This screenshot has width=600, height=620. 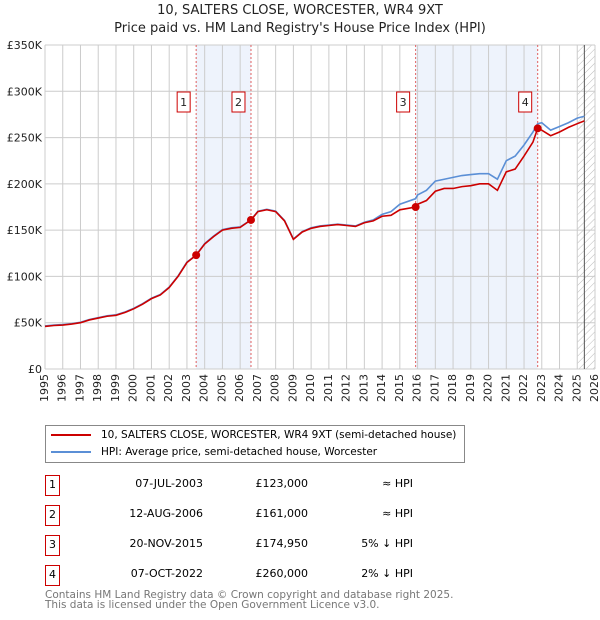 I want to click on sale-price: £260,000, so click(x=282, y=573).